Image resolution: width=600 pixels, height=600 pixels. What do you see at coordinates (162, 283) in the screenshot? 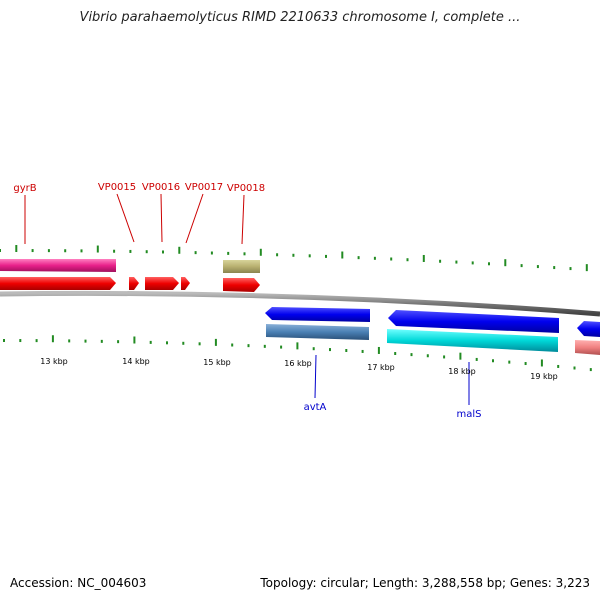
I see `gene-feature-VP0017` at bounding box center [162, 283].